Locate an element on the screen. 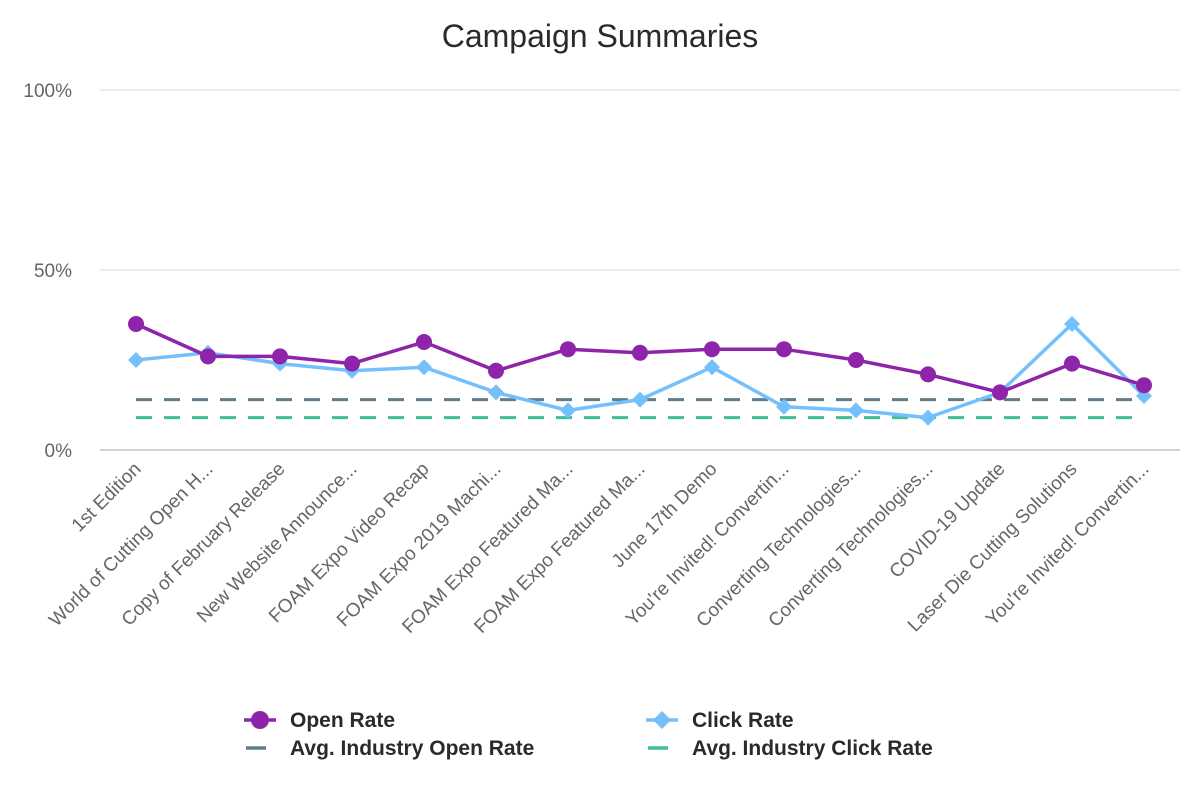 The image size is (1200, 800). legend-item: Click Rate is located at coordinates (720, 720).